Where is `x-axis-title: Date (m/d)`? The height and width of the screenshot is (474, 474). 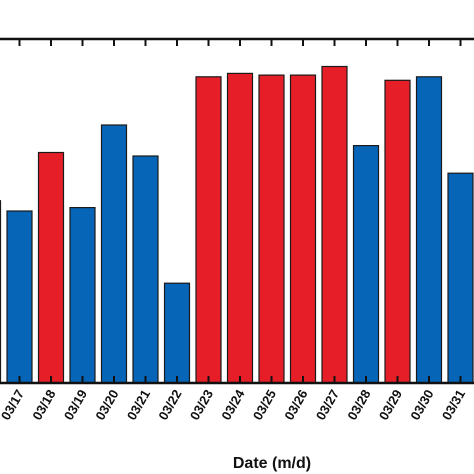 x-axis-title: Date (m/d) is located at coordinates (272, 463).